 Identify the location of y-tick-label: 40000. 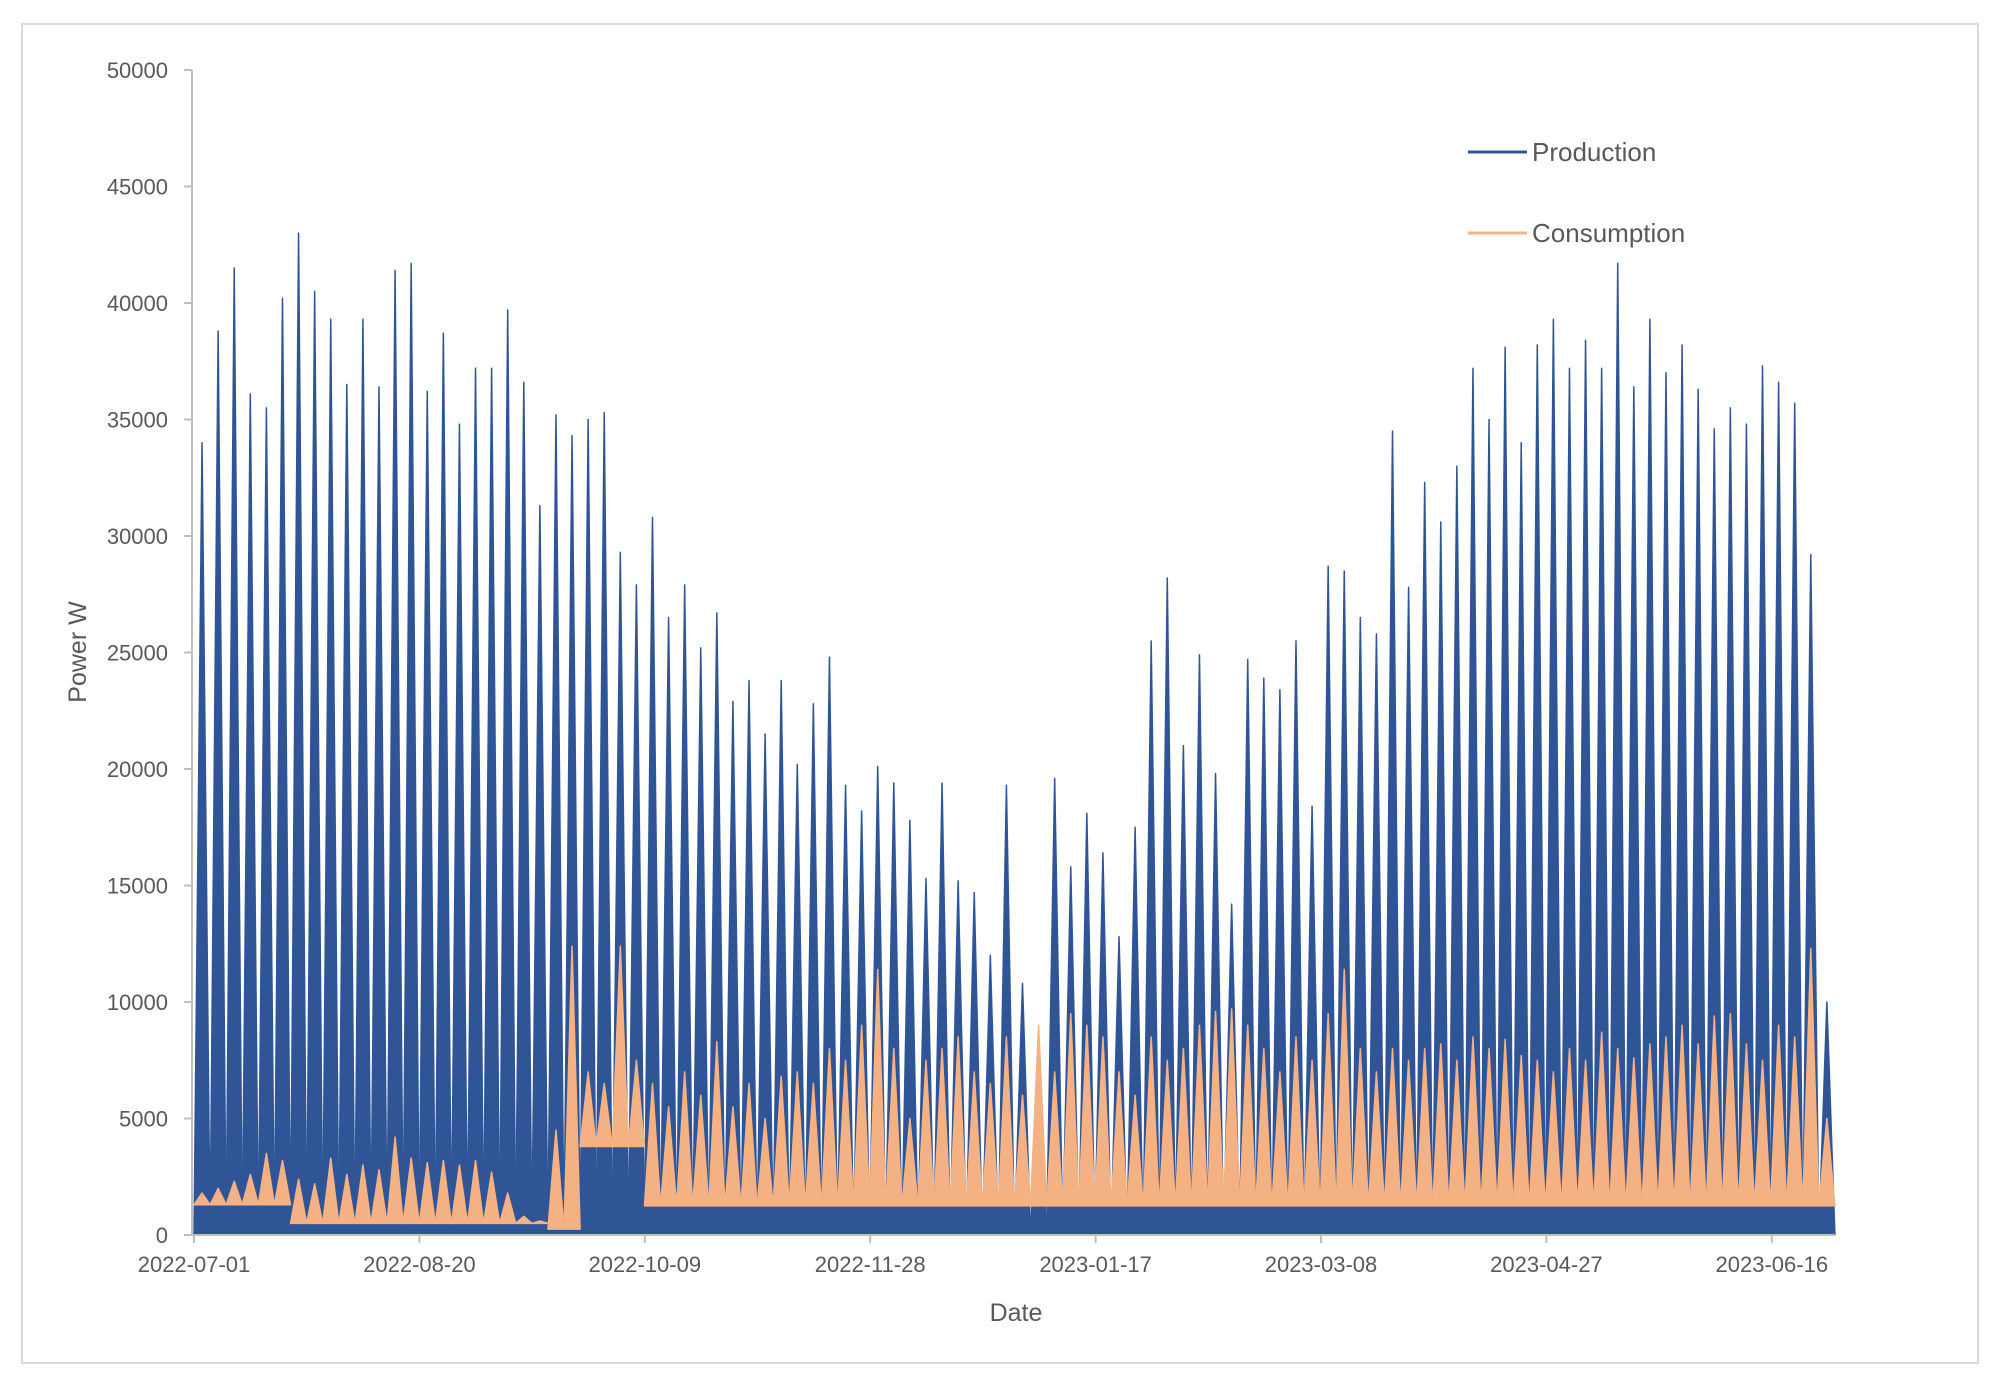
(137, 303).